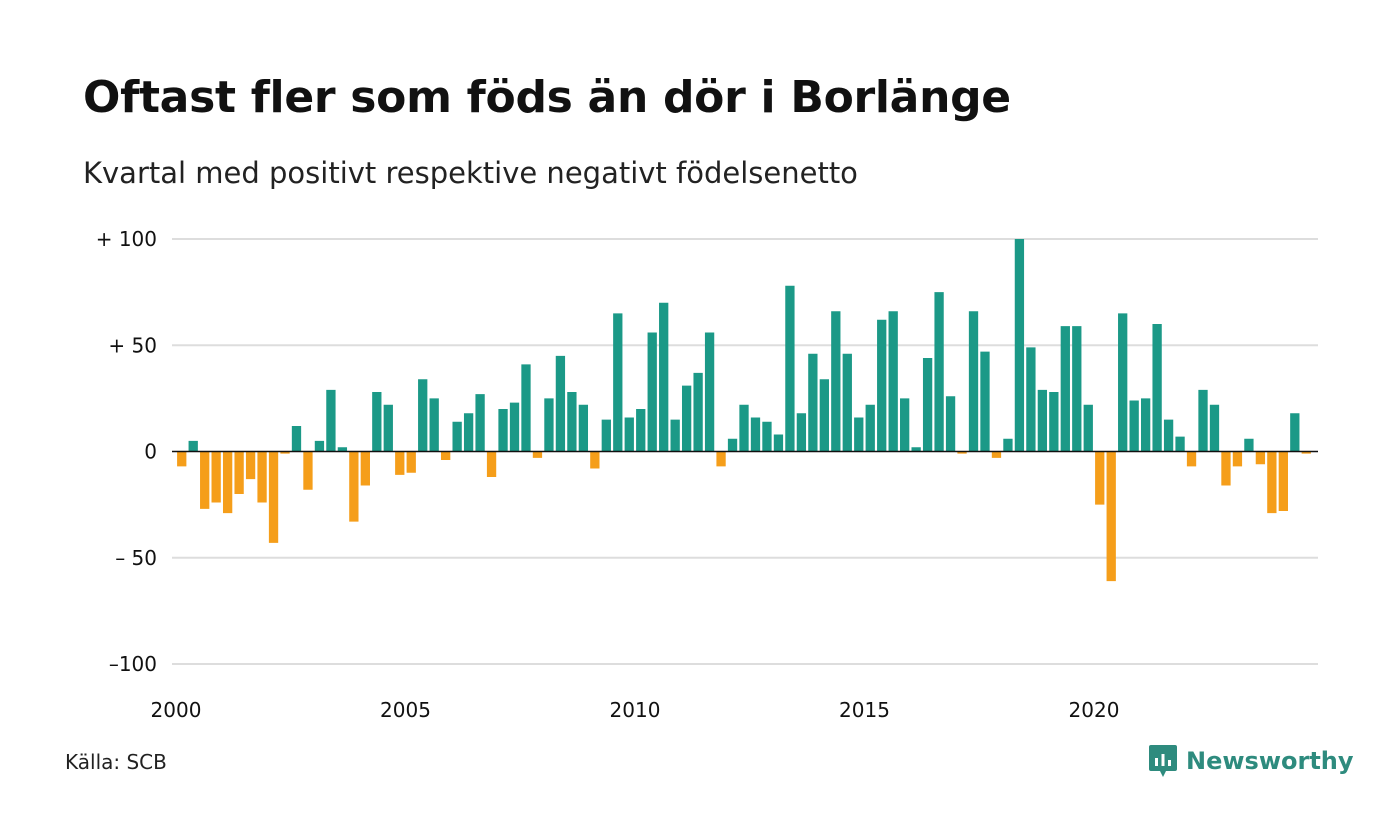 Image resolution: width=1400 pixels, height=840 pixels. I want to click on x-tick-label: 2005, so click(405, 710).